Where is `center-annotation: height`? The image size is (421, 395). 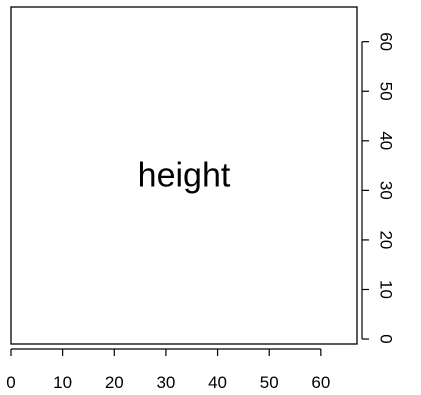 center-annotation: height is located at coordinates (184, 176).